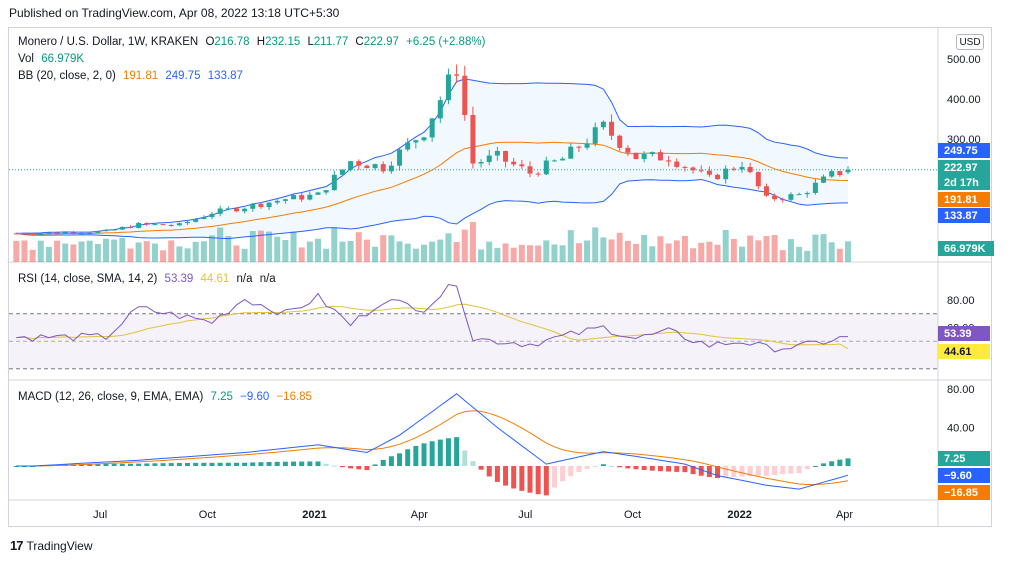  I want to click on price-tick-label: 500.00, so click(964, 60).